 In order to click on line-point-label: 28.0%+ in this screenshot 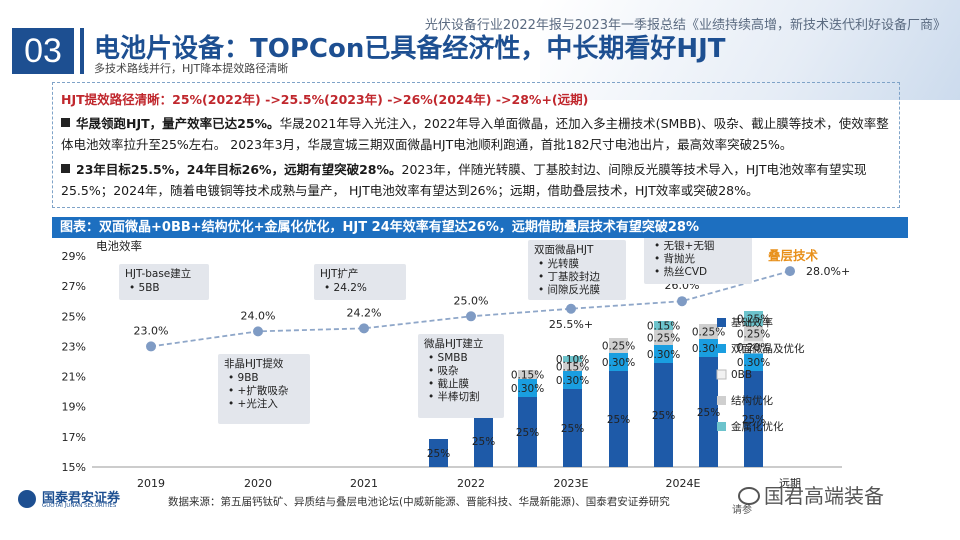, I will do `click(828, 271)`.